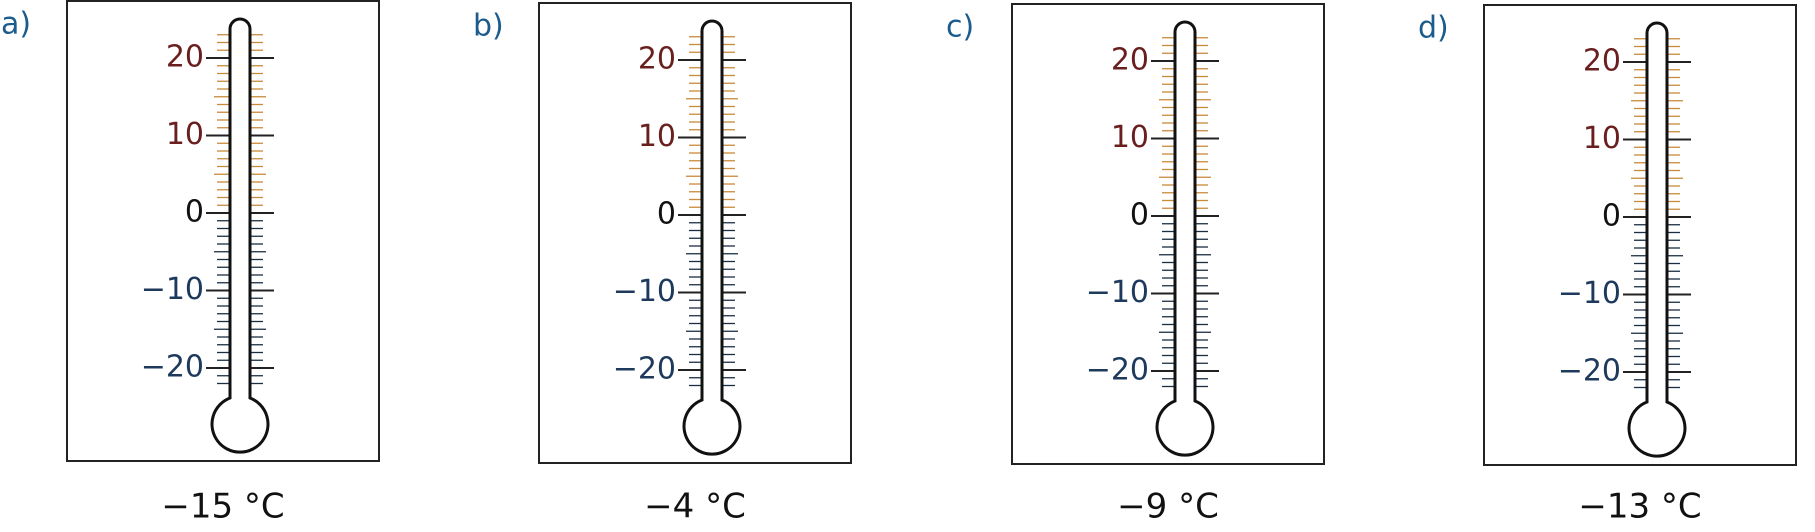  What do you see at coordinates (488, 26) in the screenshot?
I see `panel-label: b)` at bounding box center [488, 26].